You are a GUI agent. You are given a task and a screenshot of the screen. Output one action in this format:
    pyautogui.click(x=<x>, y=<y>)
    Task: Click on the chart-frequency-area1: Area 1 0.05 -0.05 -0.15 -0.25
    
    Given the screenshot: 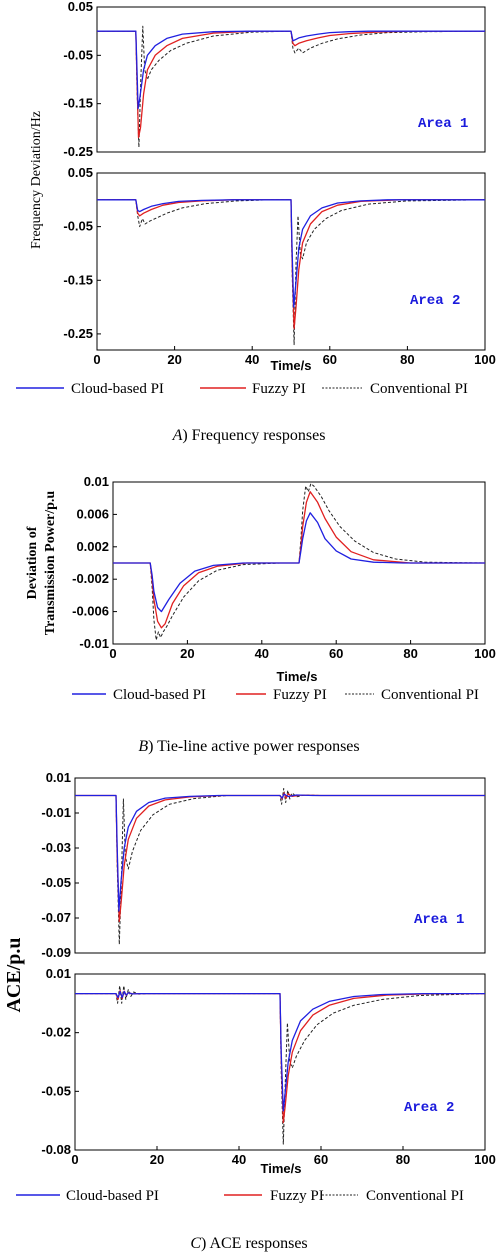 What is the action you would take?
    pyautogui.click(x=274, y=79)
    